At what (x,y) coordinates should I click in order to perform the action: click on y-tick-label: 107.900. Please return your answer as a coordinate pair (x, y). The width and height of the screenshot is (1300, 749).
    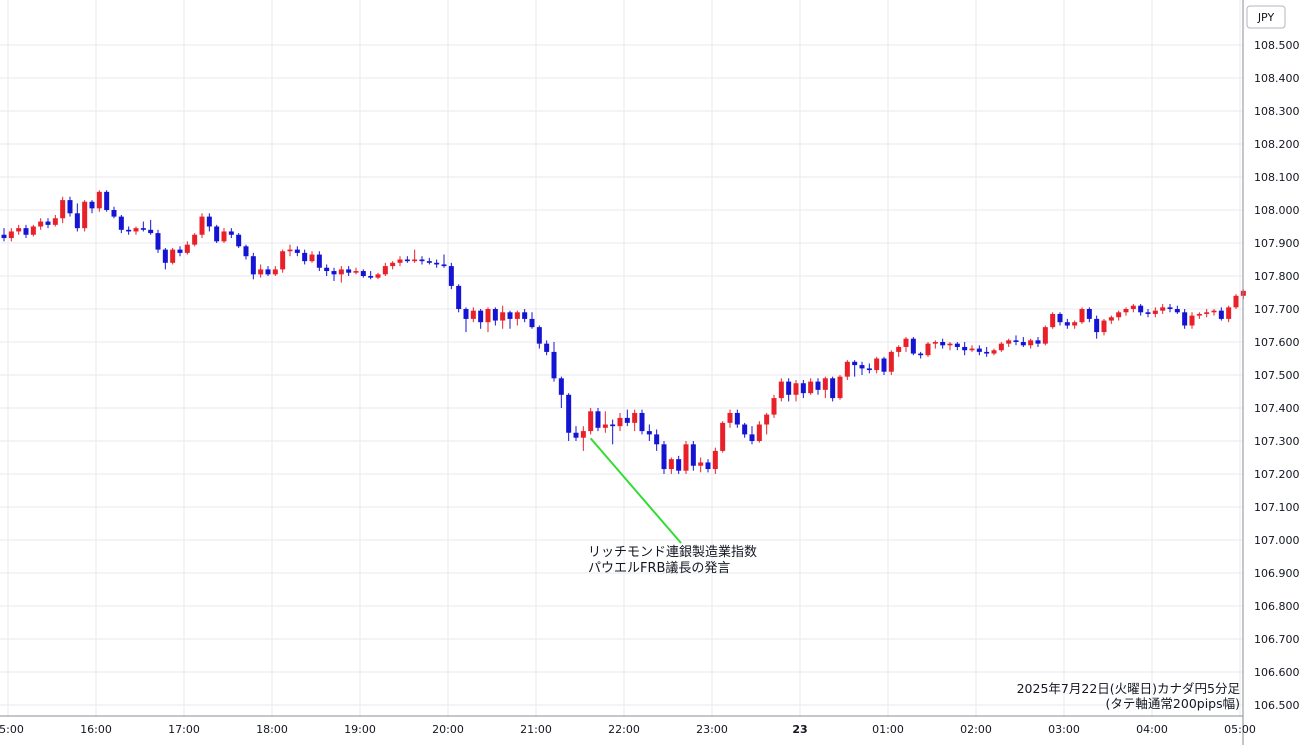
    Looking at the image, I should click on (1277, 243).